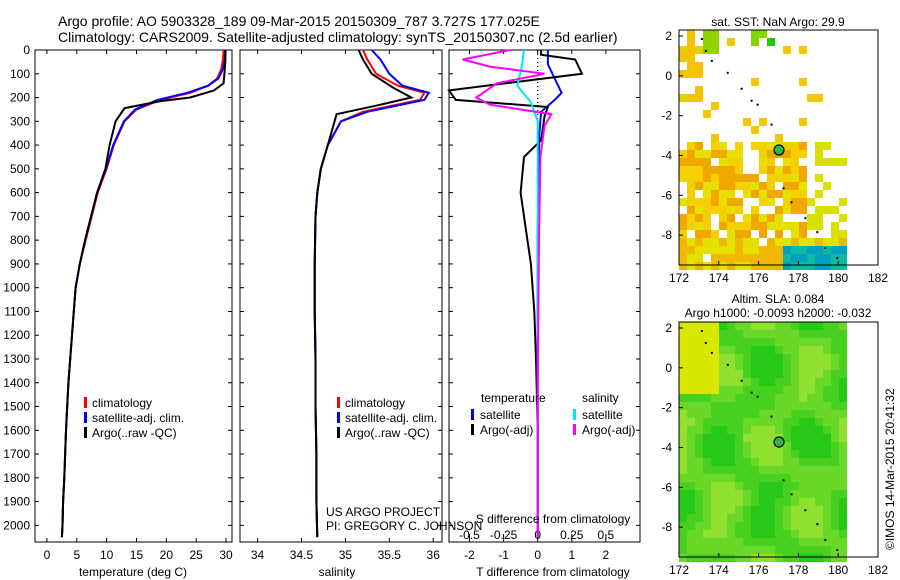  Describe the element at coordinates (878, 570) in the screenshot. I see `sla-map-xtick-label: 182` at that location.